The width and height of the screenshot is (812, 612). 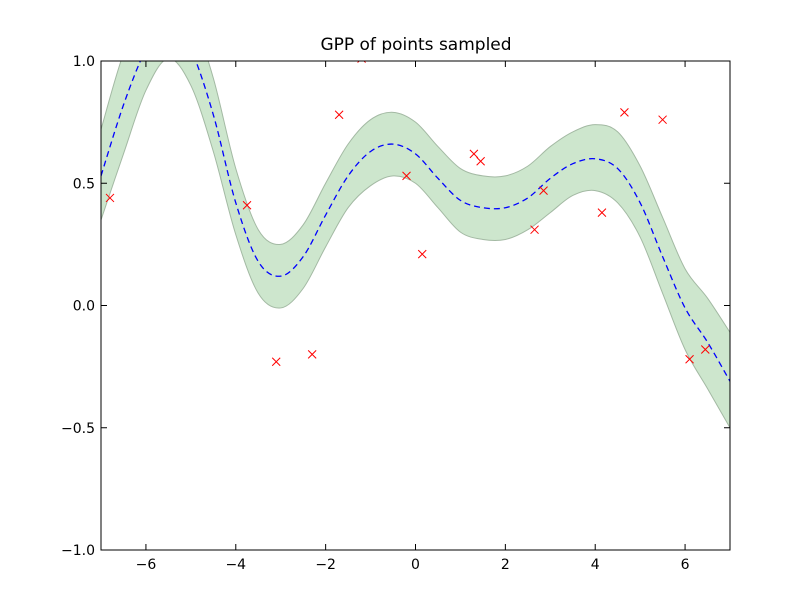 What do you see at coordinates (235, 565) in the screenshot?
I see `x-tick-label: −4` at bounding box center [235, 565].